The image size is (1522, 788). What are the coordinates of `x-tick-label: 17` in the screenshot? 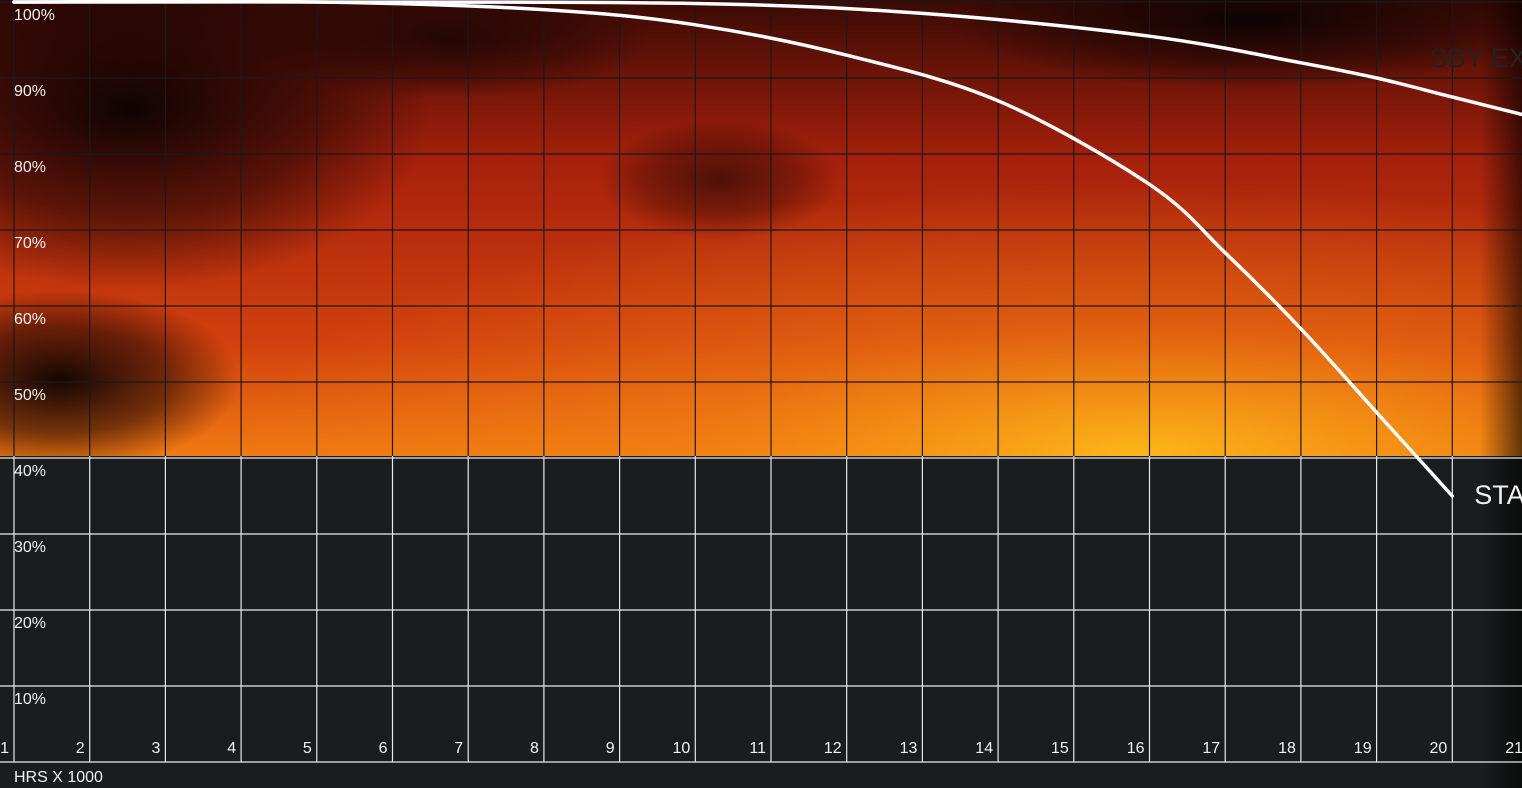 It's located at (1211, 748).